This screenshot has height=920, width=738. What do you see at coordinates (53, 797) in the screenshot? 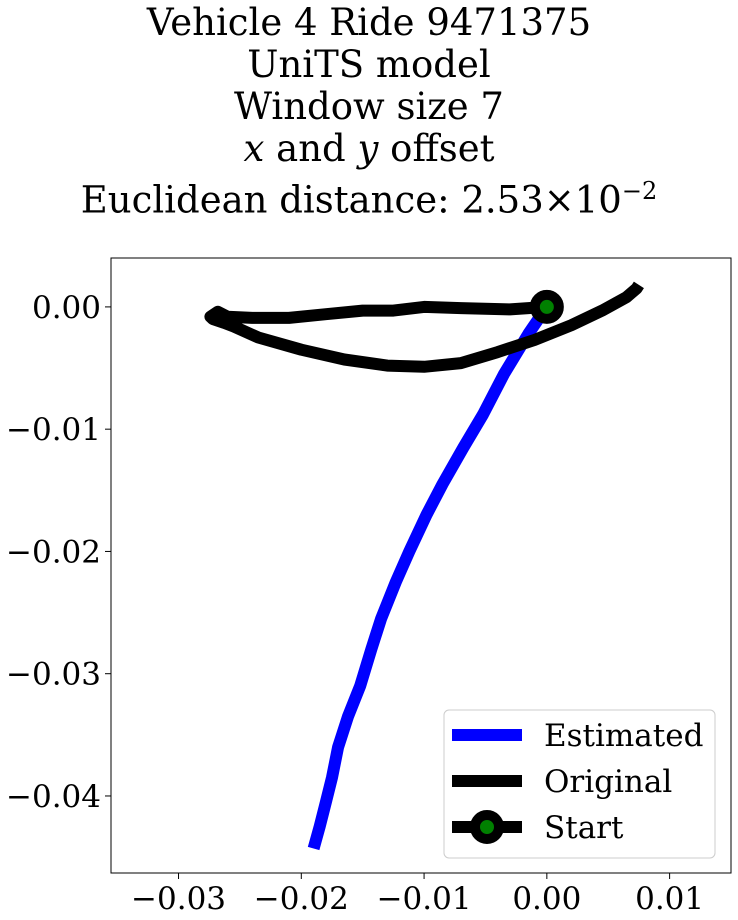
I see `y-tick-label: −0.04` at bounding box center [53, 797].